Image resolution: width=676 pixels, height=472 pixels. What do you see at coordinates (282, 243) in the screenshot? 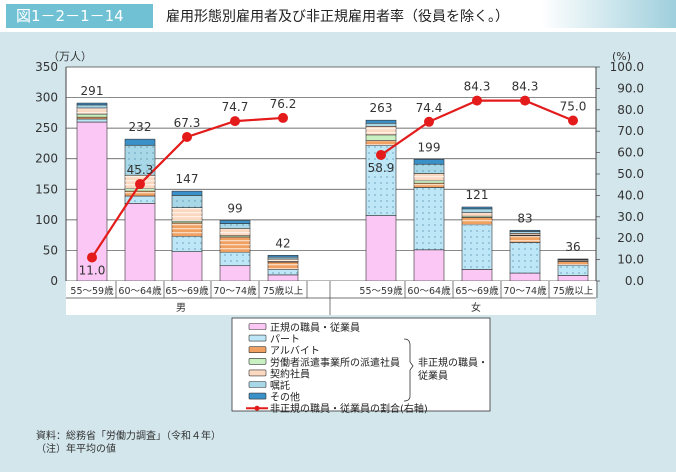
I see `bar-total-label: 42` at bounding box center [282, 243].